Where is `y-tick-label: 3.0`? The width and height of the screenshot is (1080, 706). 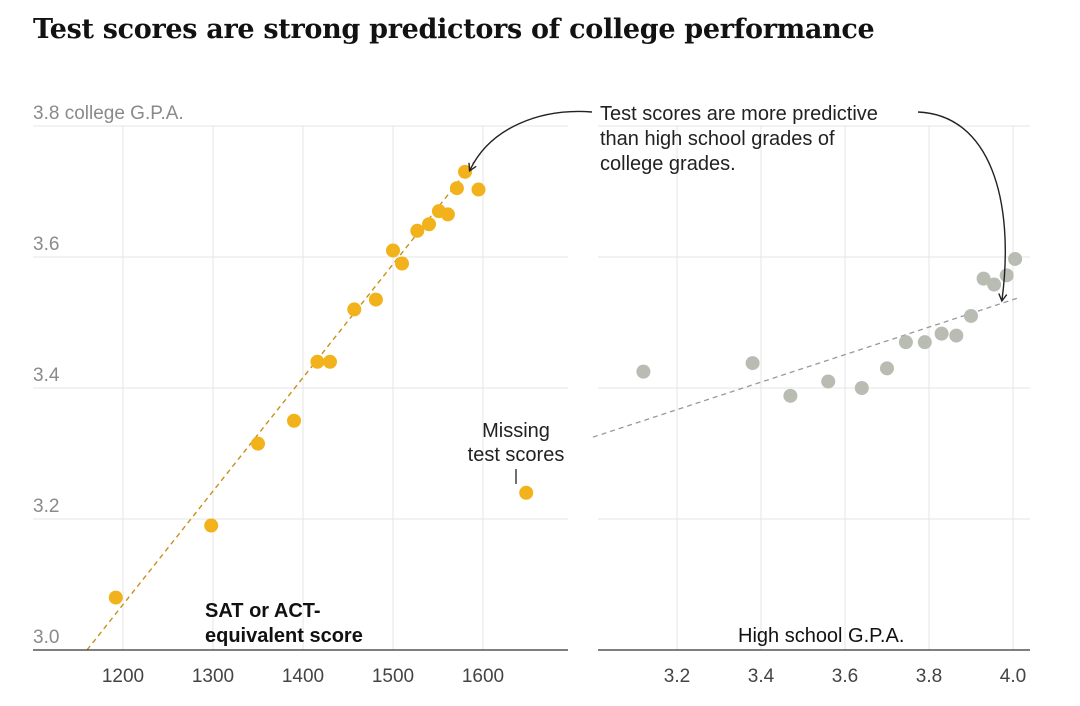
y-tick-label: 3.0 is located at coordinates (46, 637).